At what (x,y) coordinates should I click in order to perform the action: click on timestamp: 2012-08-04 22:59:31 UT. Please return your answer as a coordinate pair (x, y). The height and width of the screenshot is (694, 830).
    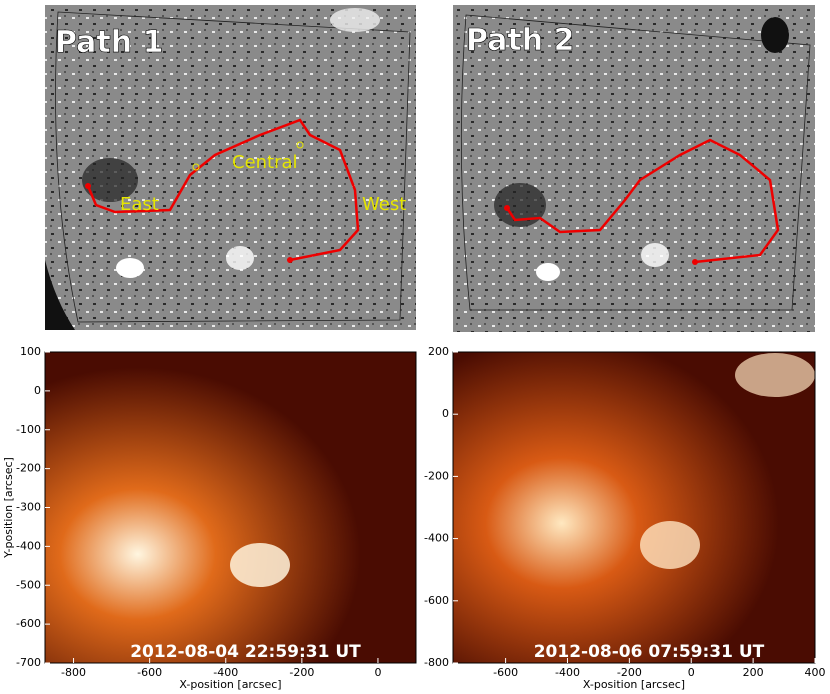
    Looking at the image, I should click on (245, 652).